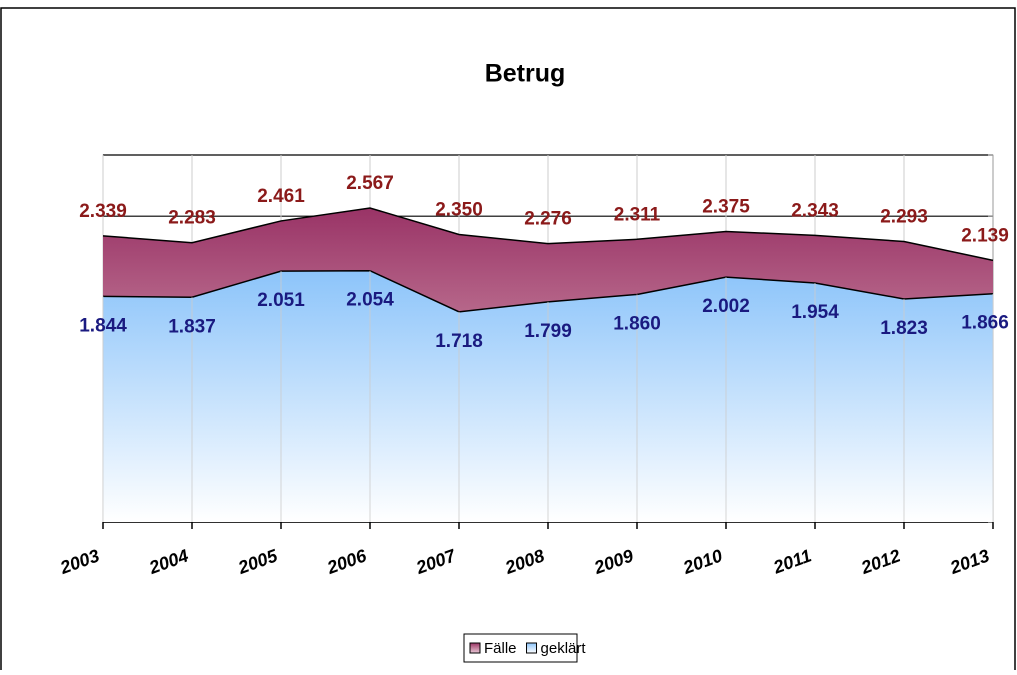  Describe the element at coordinates (192, 218) in the screenshot. I see `data-label: 2.283` at that location.